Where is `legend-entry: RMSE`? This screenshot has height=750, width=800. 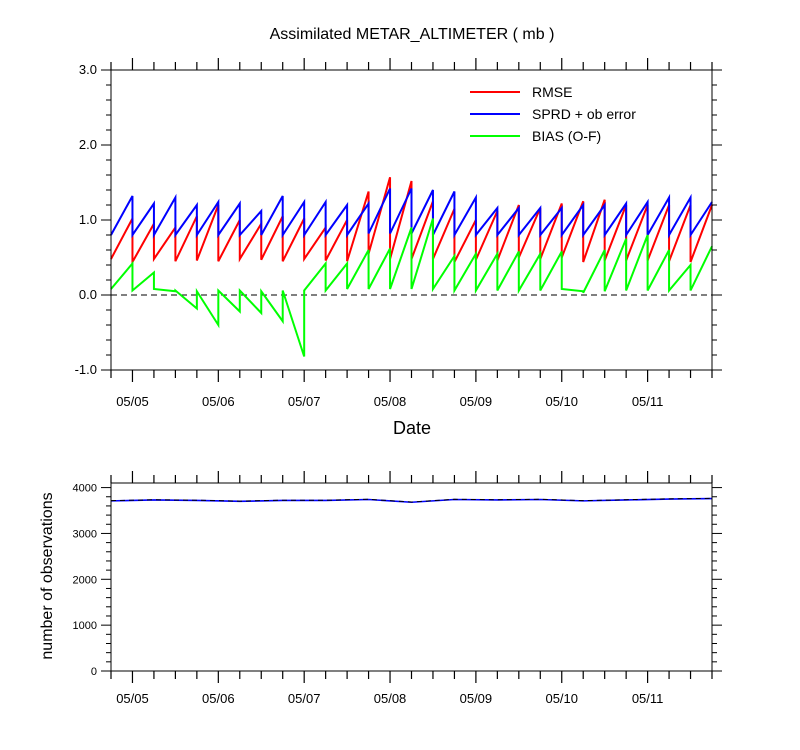
legend-entry: RMSE is located at coordinates (552, 92).